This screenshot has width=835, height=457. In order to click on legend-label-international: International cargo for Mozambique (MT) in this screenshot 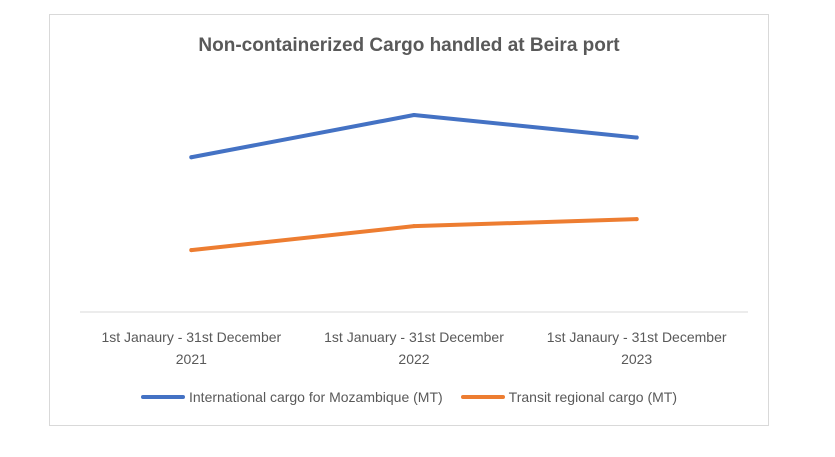, I will do `click(316, 397)`.